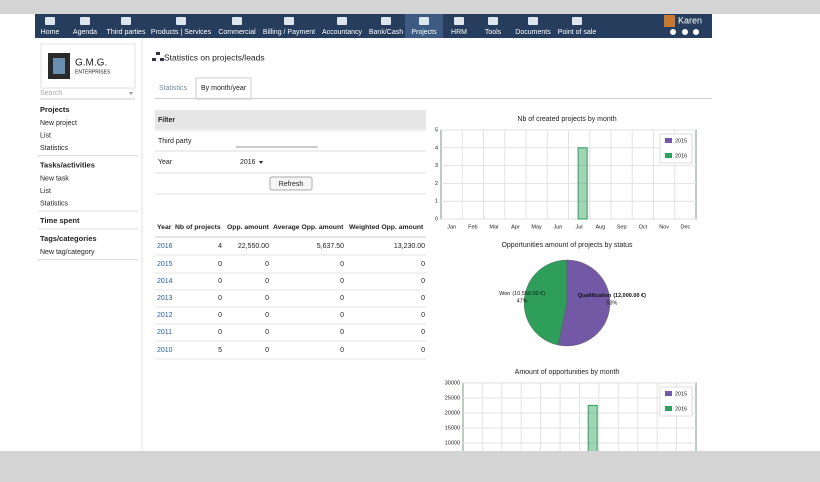  What do you see at coordinates (58, 123) in the screenshot?
I see `menu-item: New project` at bounding box center [58, 123].